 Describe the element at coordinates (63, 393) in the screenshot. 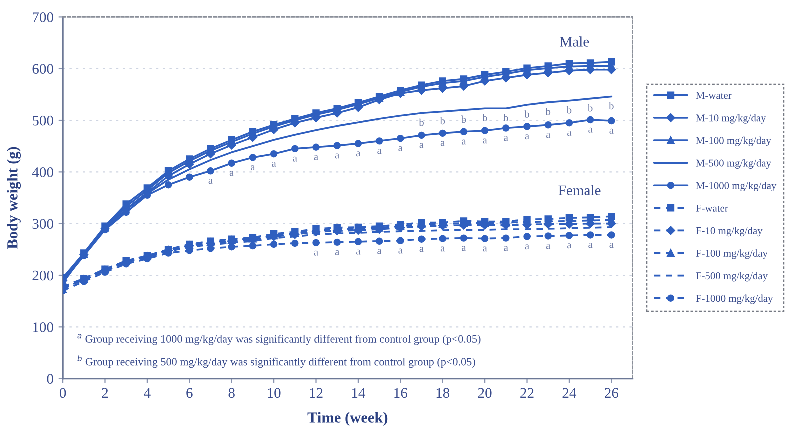

I see `x-tick-label: 0` at that location.